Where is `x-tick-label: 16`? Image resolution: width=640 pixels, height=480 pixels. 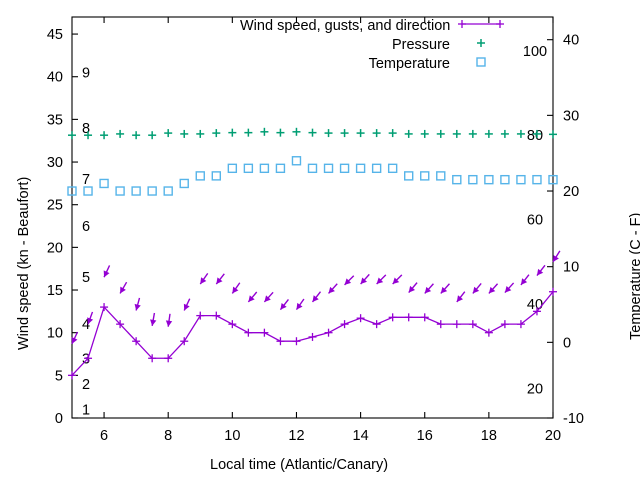 x-tick-label: 16 is located at coordinates (425, 436).